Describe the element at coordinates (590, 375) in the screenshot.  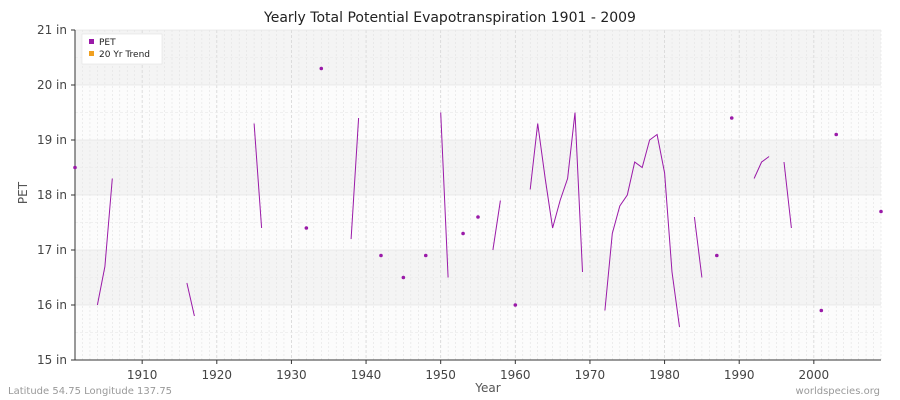
I see `x-tick-label: 1970` at that location.